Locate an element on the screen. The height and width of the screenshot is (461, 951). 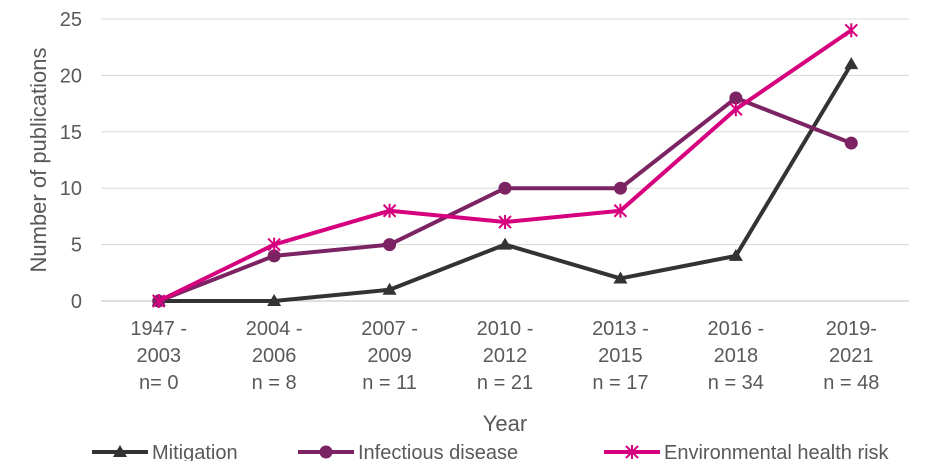
x-tick-label: n = 8 is located at coordinates (274, 383).